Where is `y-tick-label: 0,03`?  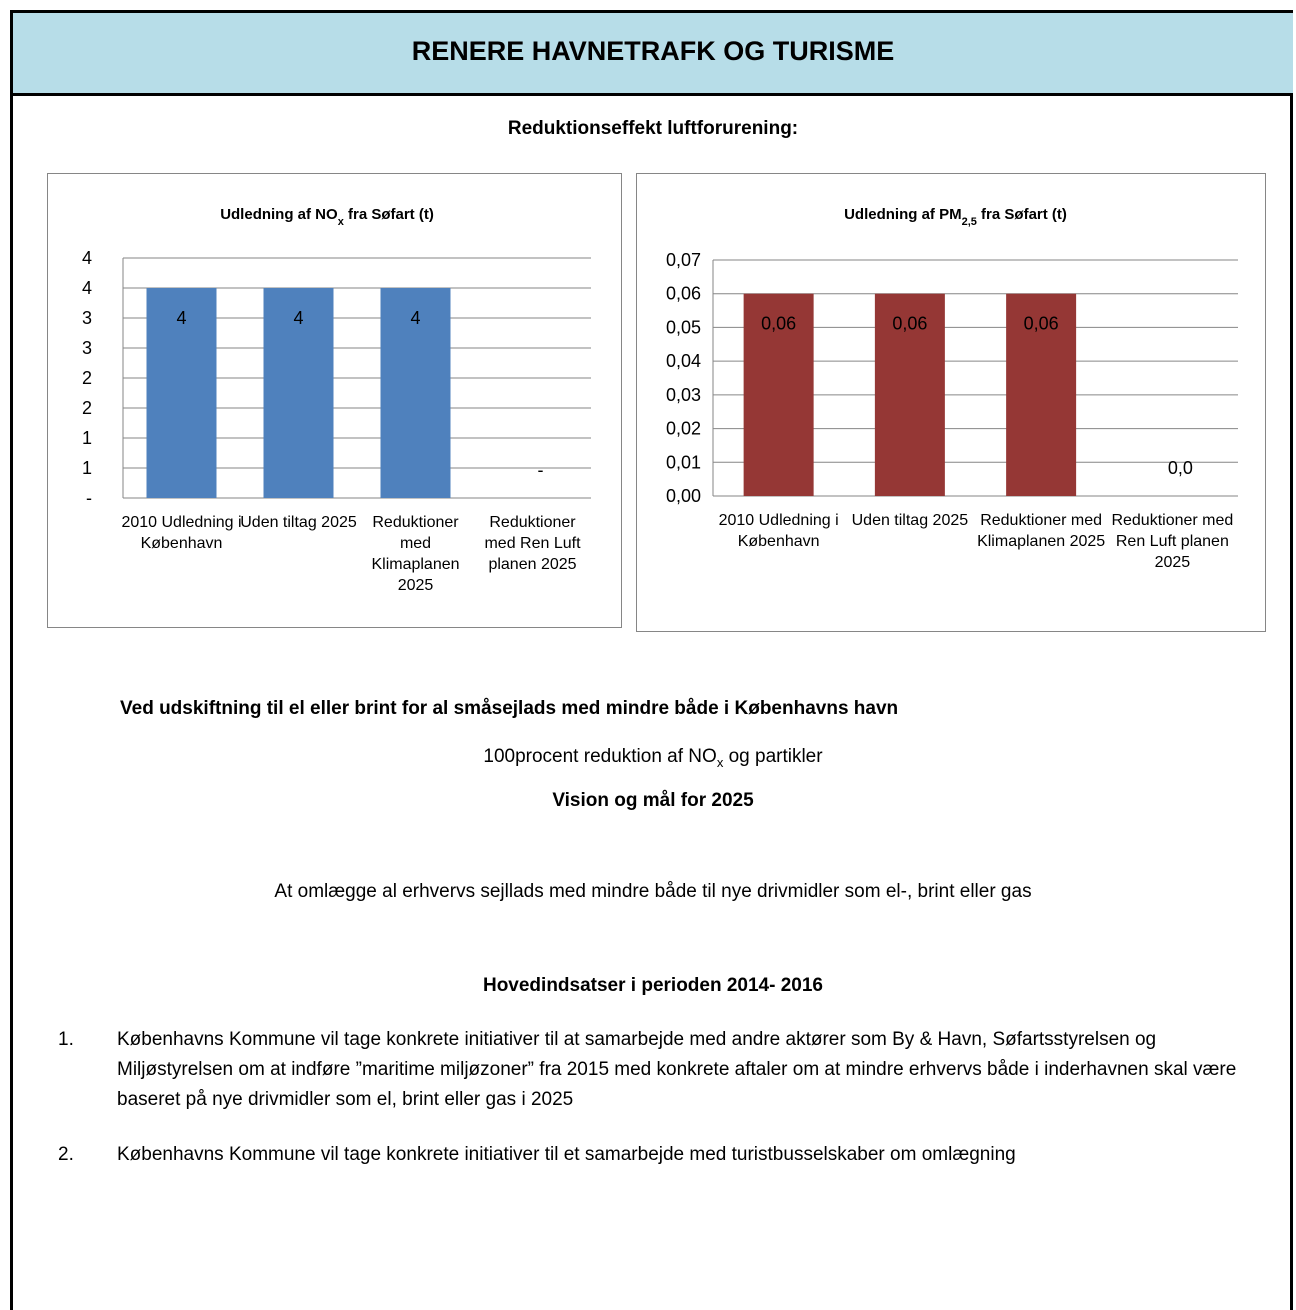
y-tick-label: 0,03 is located at coordinates (683, 395).